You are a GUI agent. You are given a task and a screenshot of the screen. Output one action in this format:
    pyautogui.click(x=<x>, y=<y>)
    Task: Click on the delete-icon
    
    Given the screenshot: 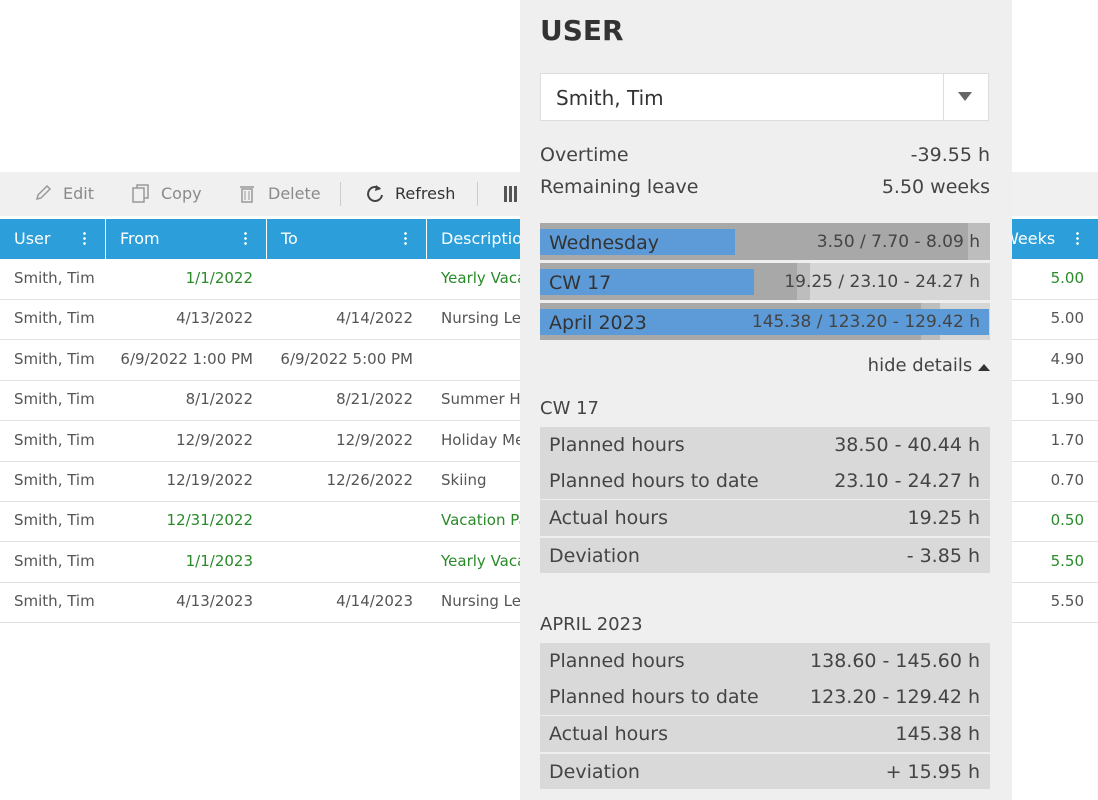 What is the action you would take?
    pyautogui.click(x=247, y=194)
    